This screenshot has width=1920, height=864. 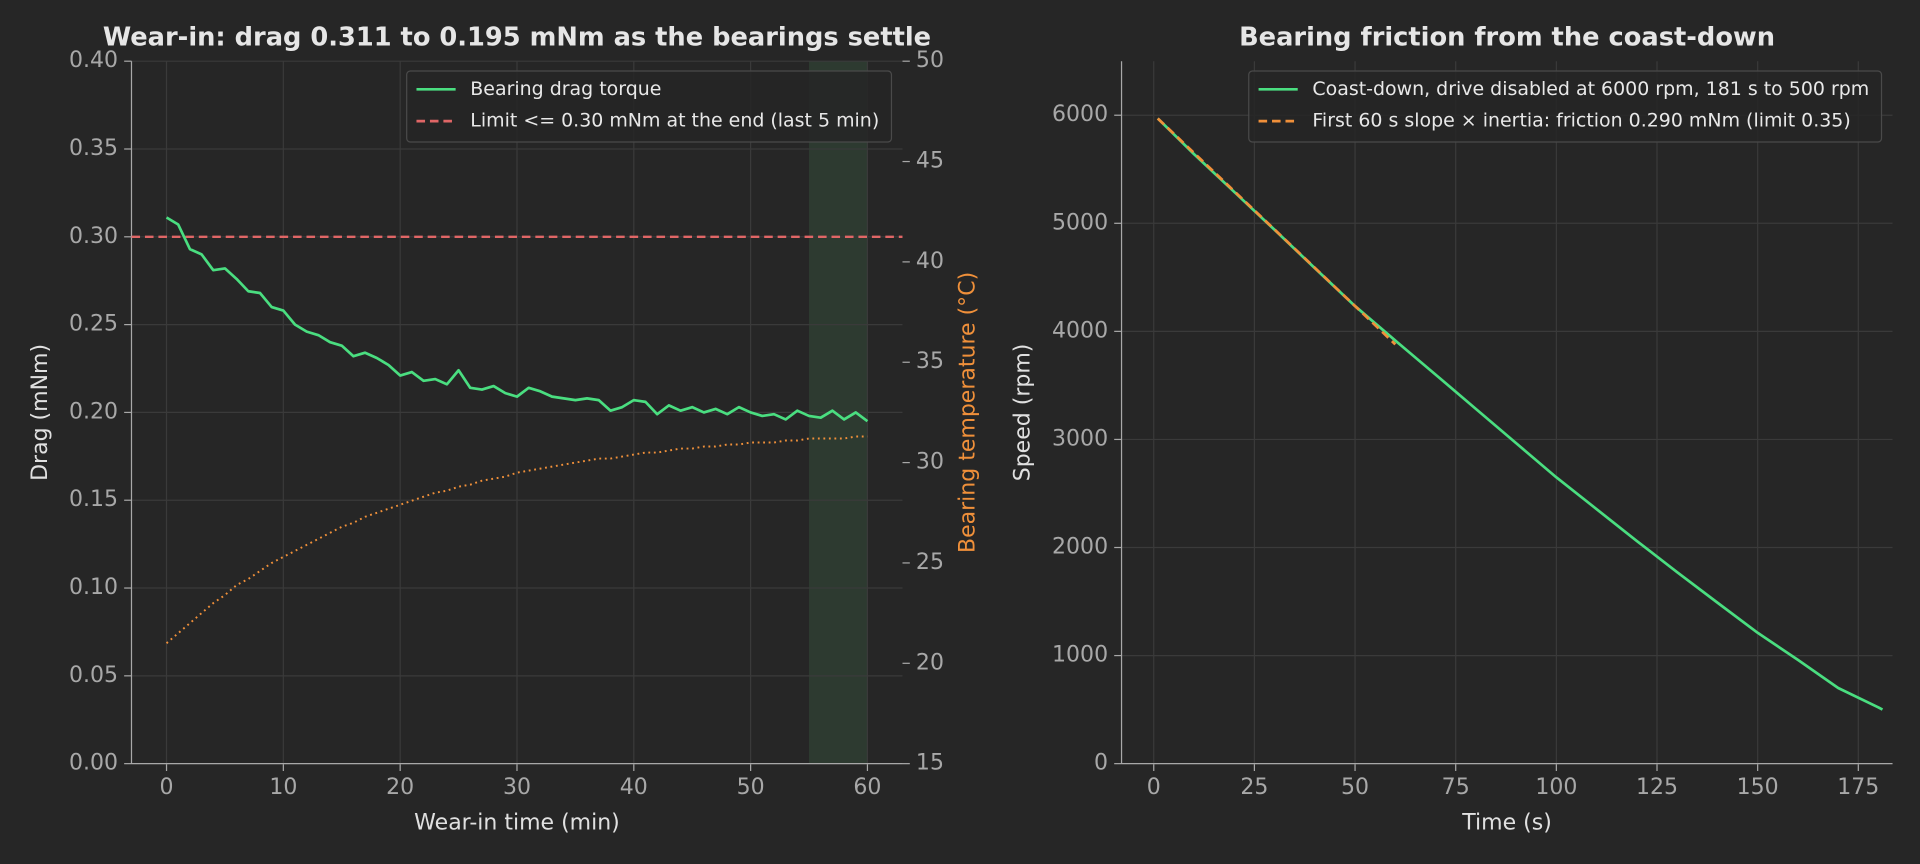 I want to click on y-tick-label: 0.35, so click(x=93, y=148).